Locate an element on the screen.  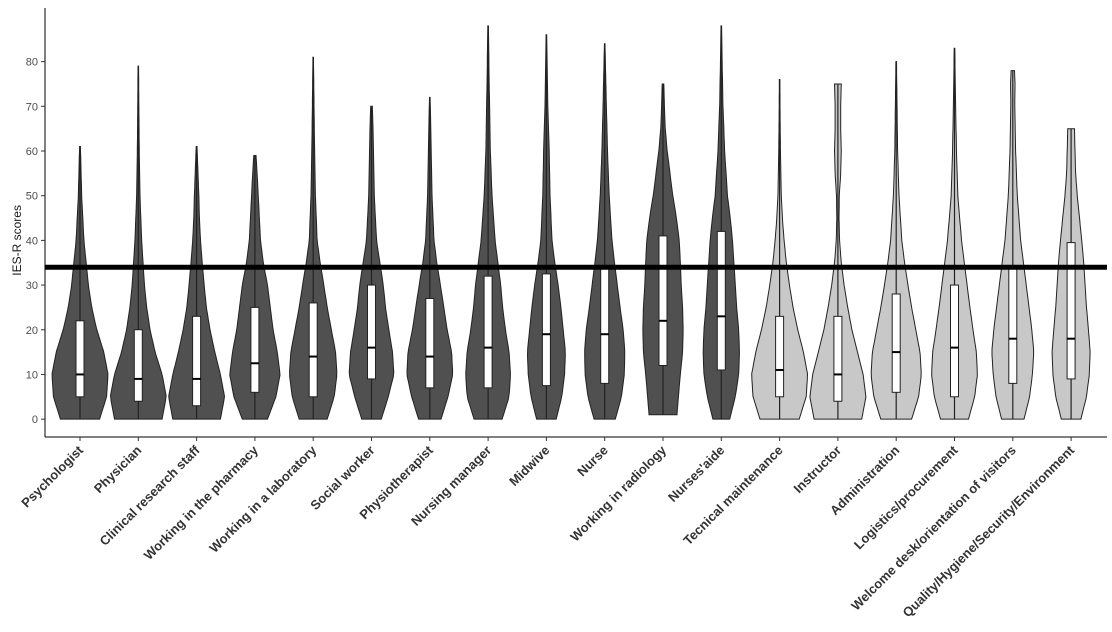
y-tick-label: 40 is located at coordinates (32, 241).